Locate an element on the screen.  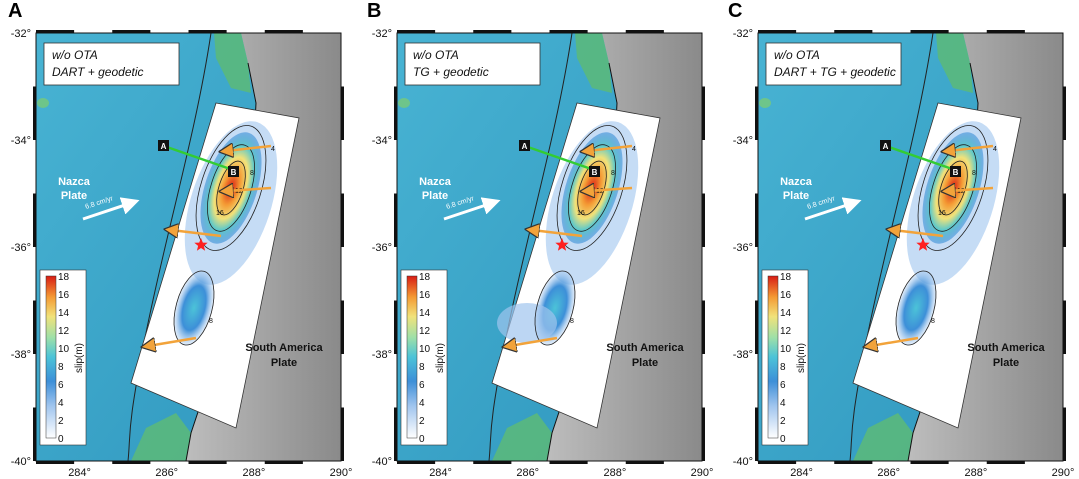
slip-south-patch is located at coordinates (916, 308).